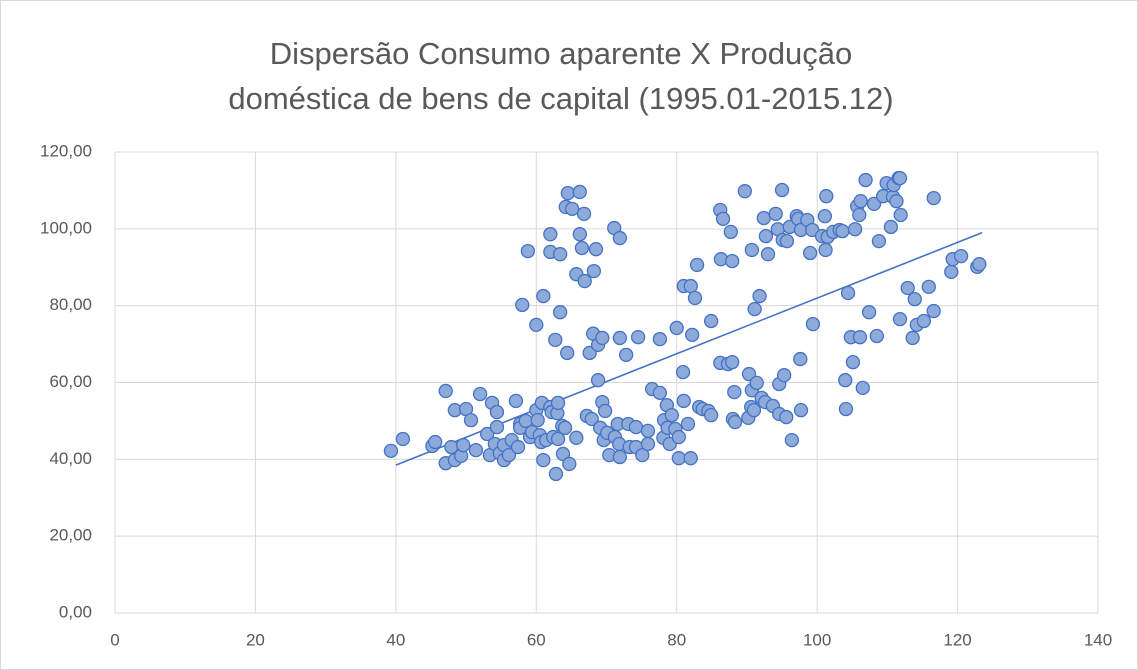  Describe the element at coordinates (817, 639) in the screenshot. I see `x-tick-label: 100` at that location.